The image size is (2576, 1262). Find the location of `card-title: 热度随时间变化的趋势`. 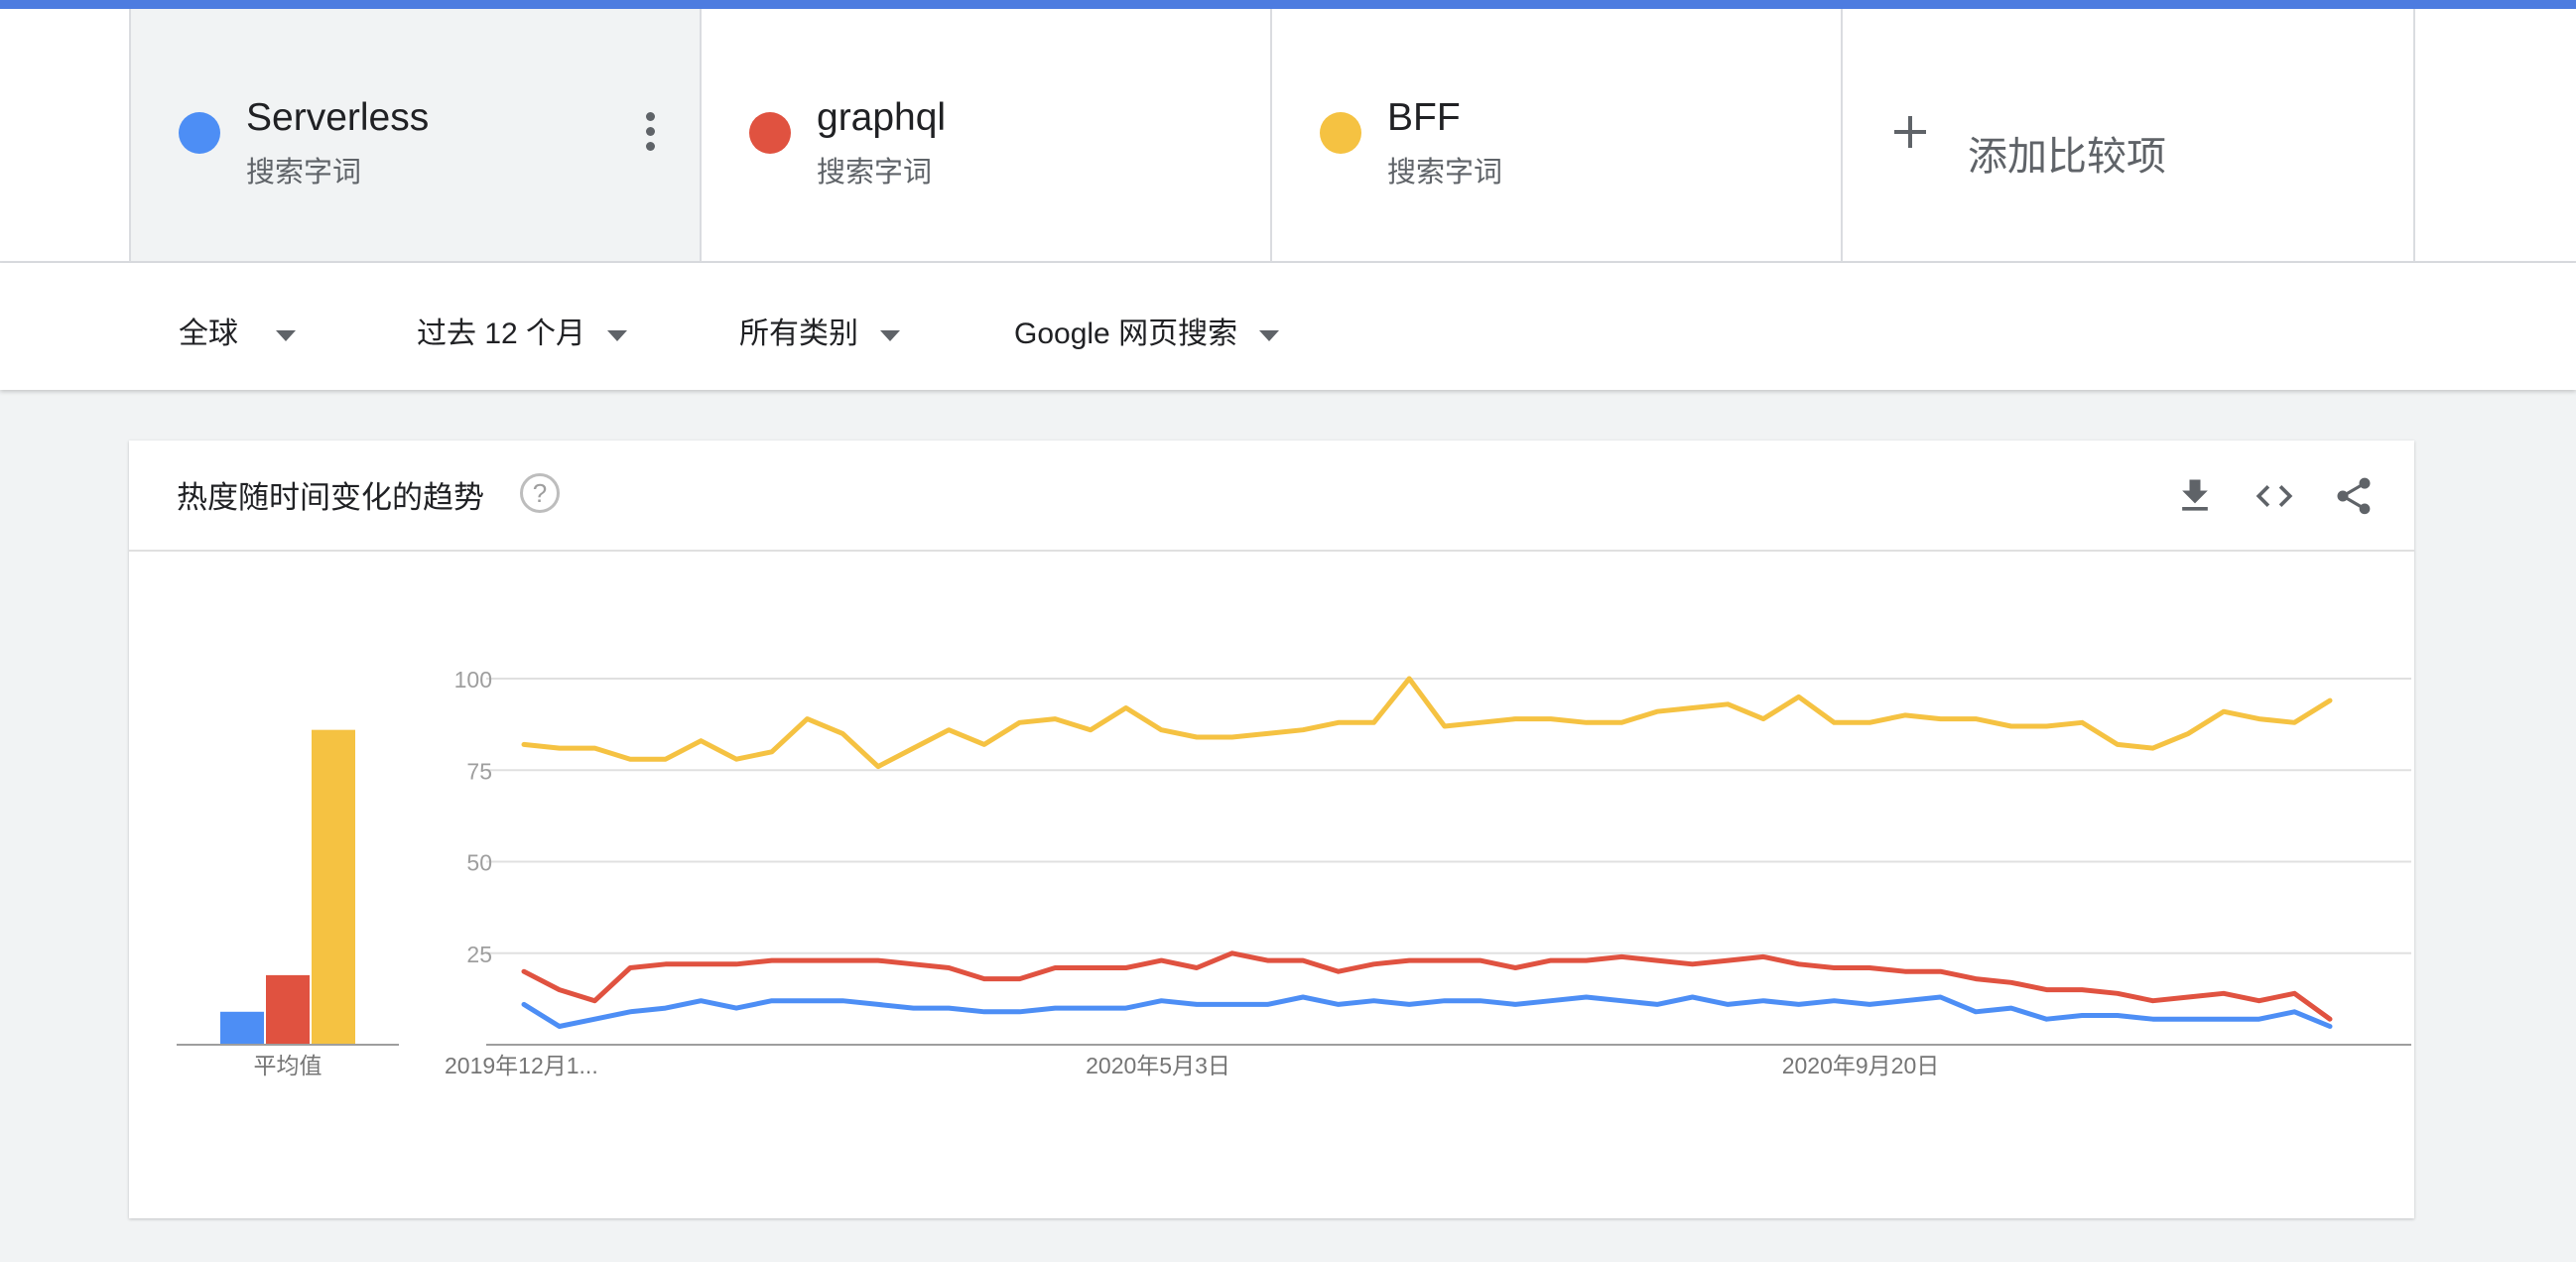

card-title: 热度随时间变化的趋势 is located at coordinates (331, 497).